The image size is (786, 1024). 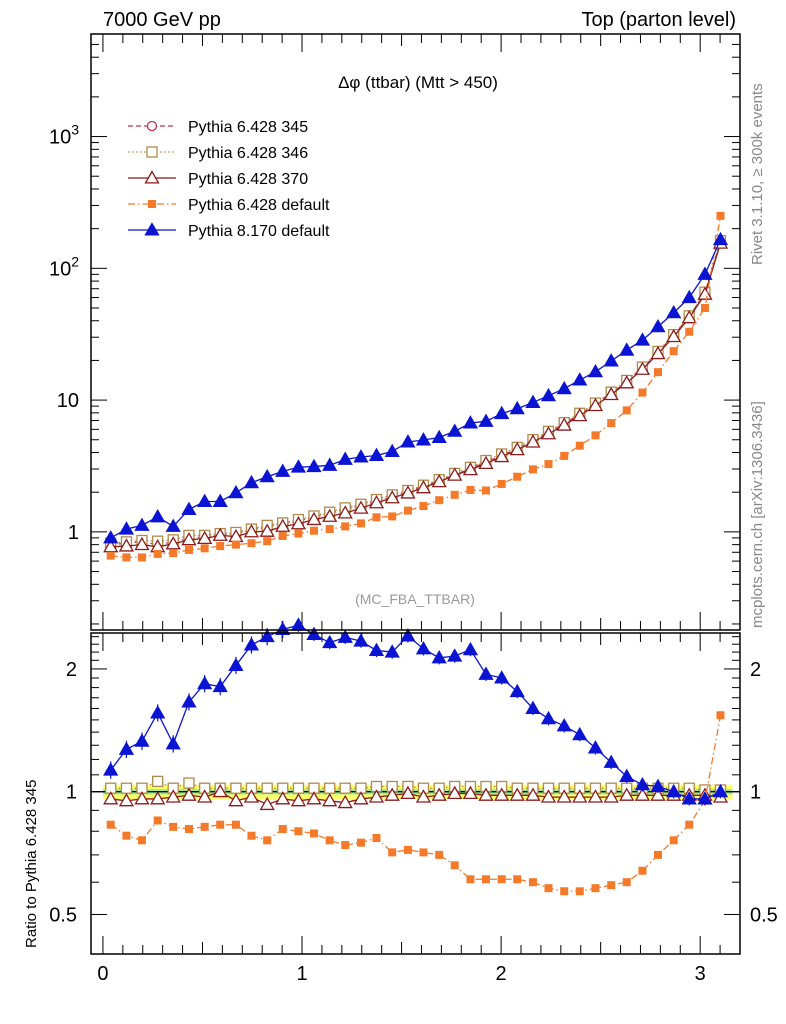 What do you see at coordinates (764, 915) in the screenshot?
I see `ratio-y-tick-label-right: 0.5` at bounding box center [764, 915].